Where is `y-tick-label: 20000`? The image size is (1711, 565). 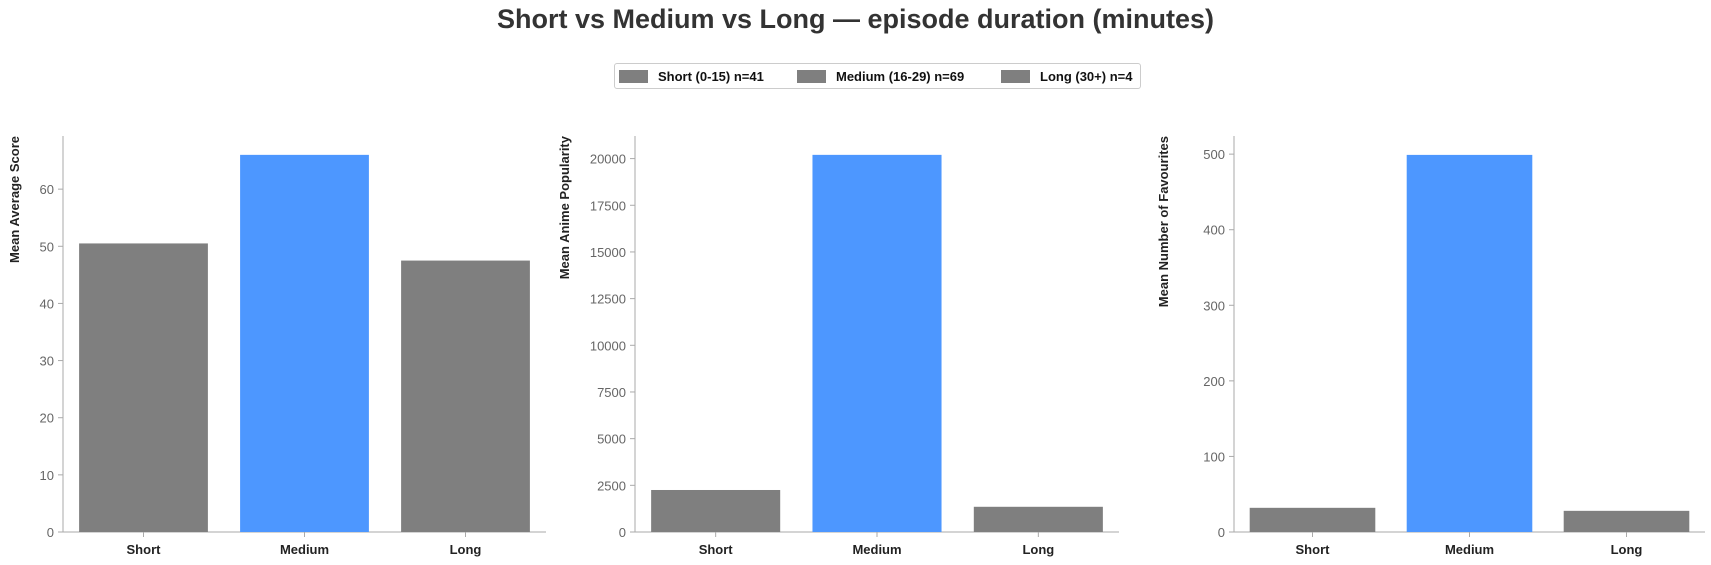 y-tick-label: 20000 is located at coordinates (608, 159).